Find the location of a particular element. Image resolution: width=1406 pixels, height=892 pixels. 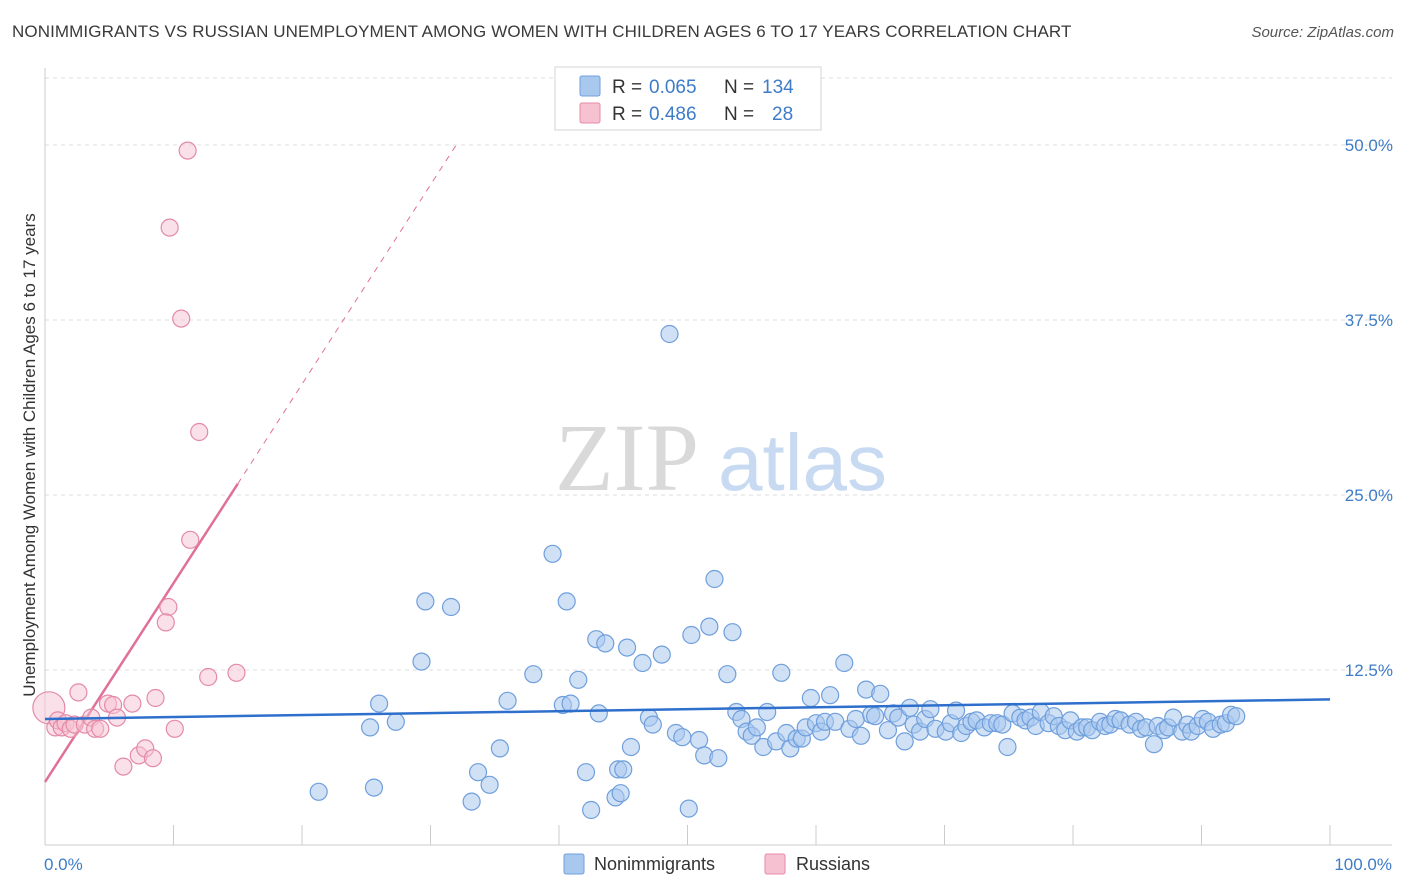

nonimmigrants-trend is located at coordinates (687, 709).